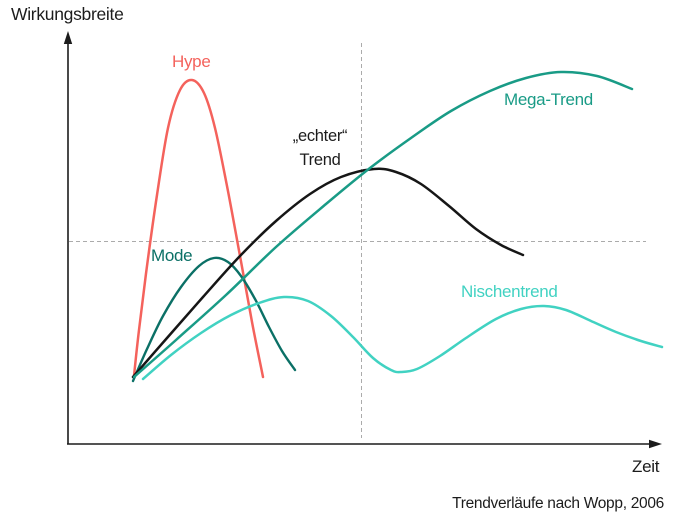  What do you see at coordinates (67, 14) in the screenshot?
I see `y-axis-label: Wirkungsbreite` at bounding box center [67, 14].